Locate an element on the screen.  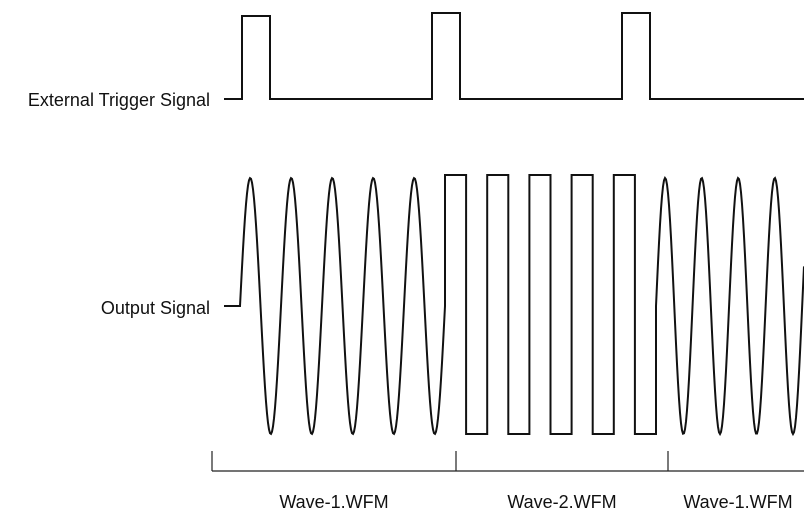
trigger-signal-trace is located at coordinates (514, 56).